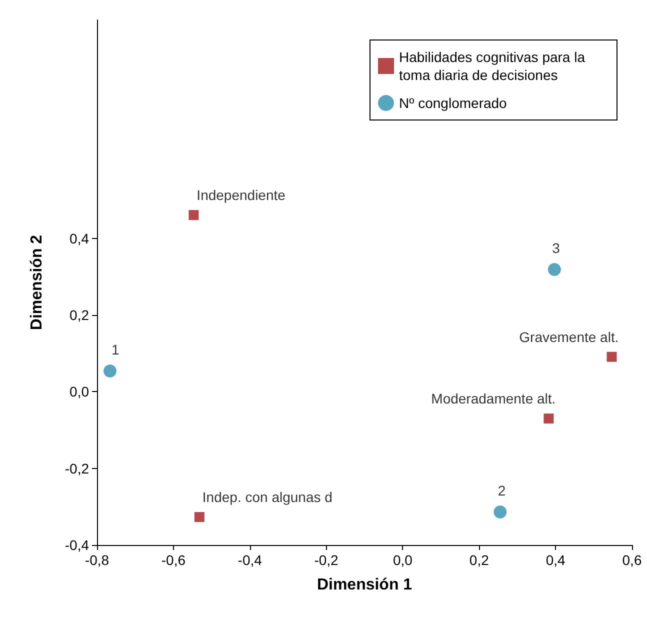 The height and width of the screenshot is (623, 647). Describe the element at coordinates (80, 392) in the screenshot. I see `y-tick-label: 0,0` at that location.